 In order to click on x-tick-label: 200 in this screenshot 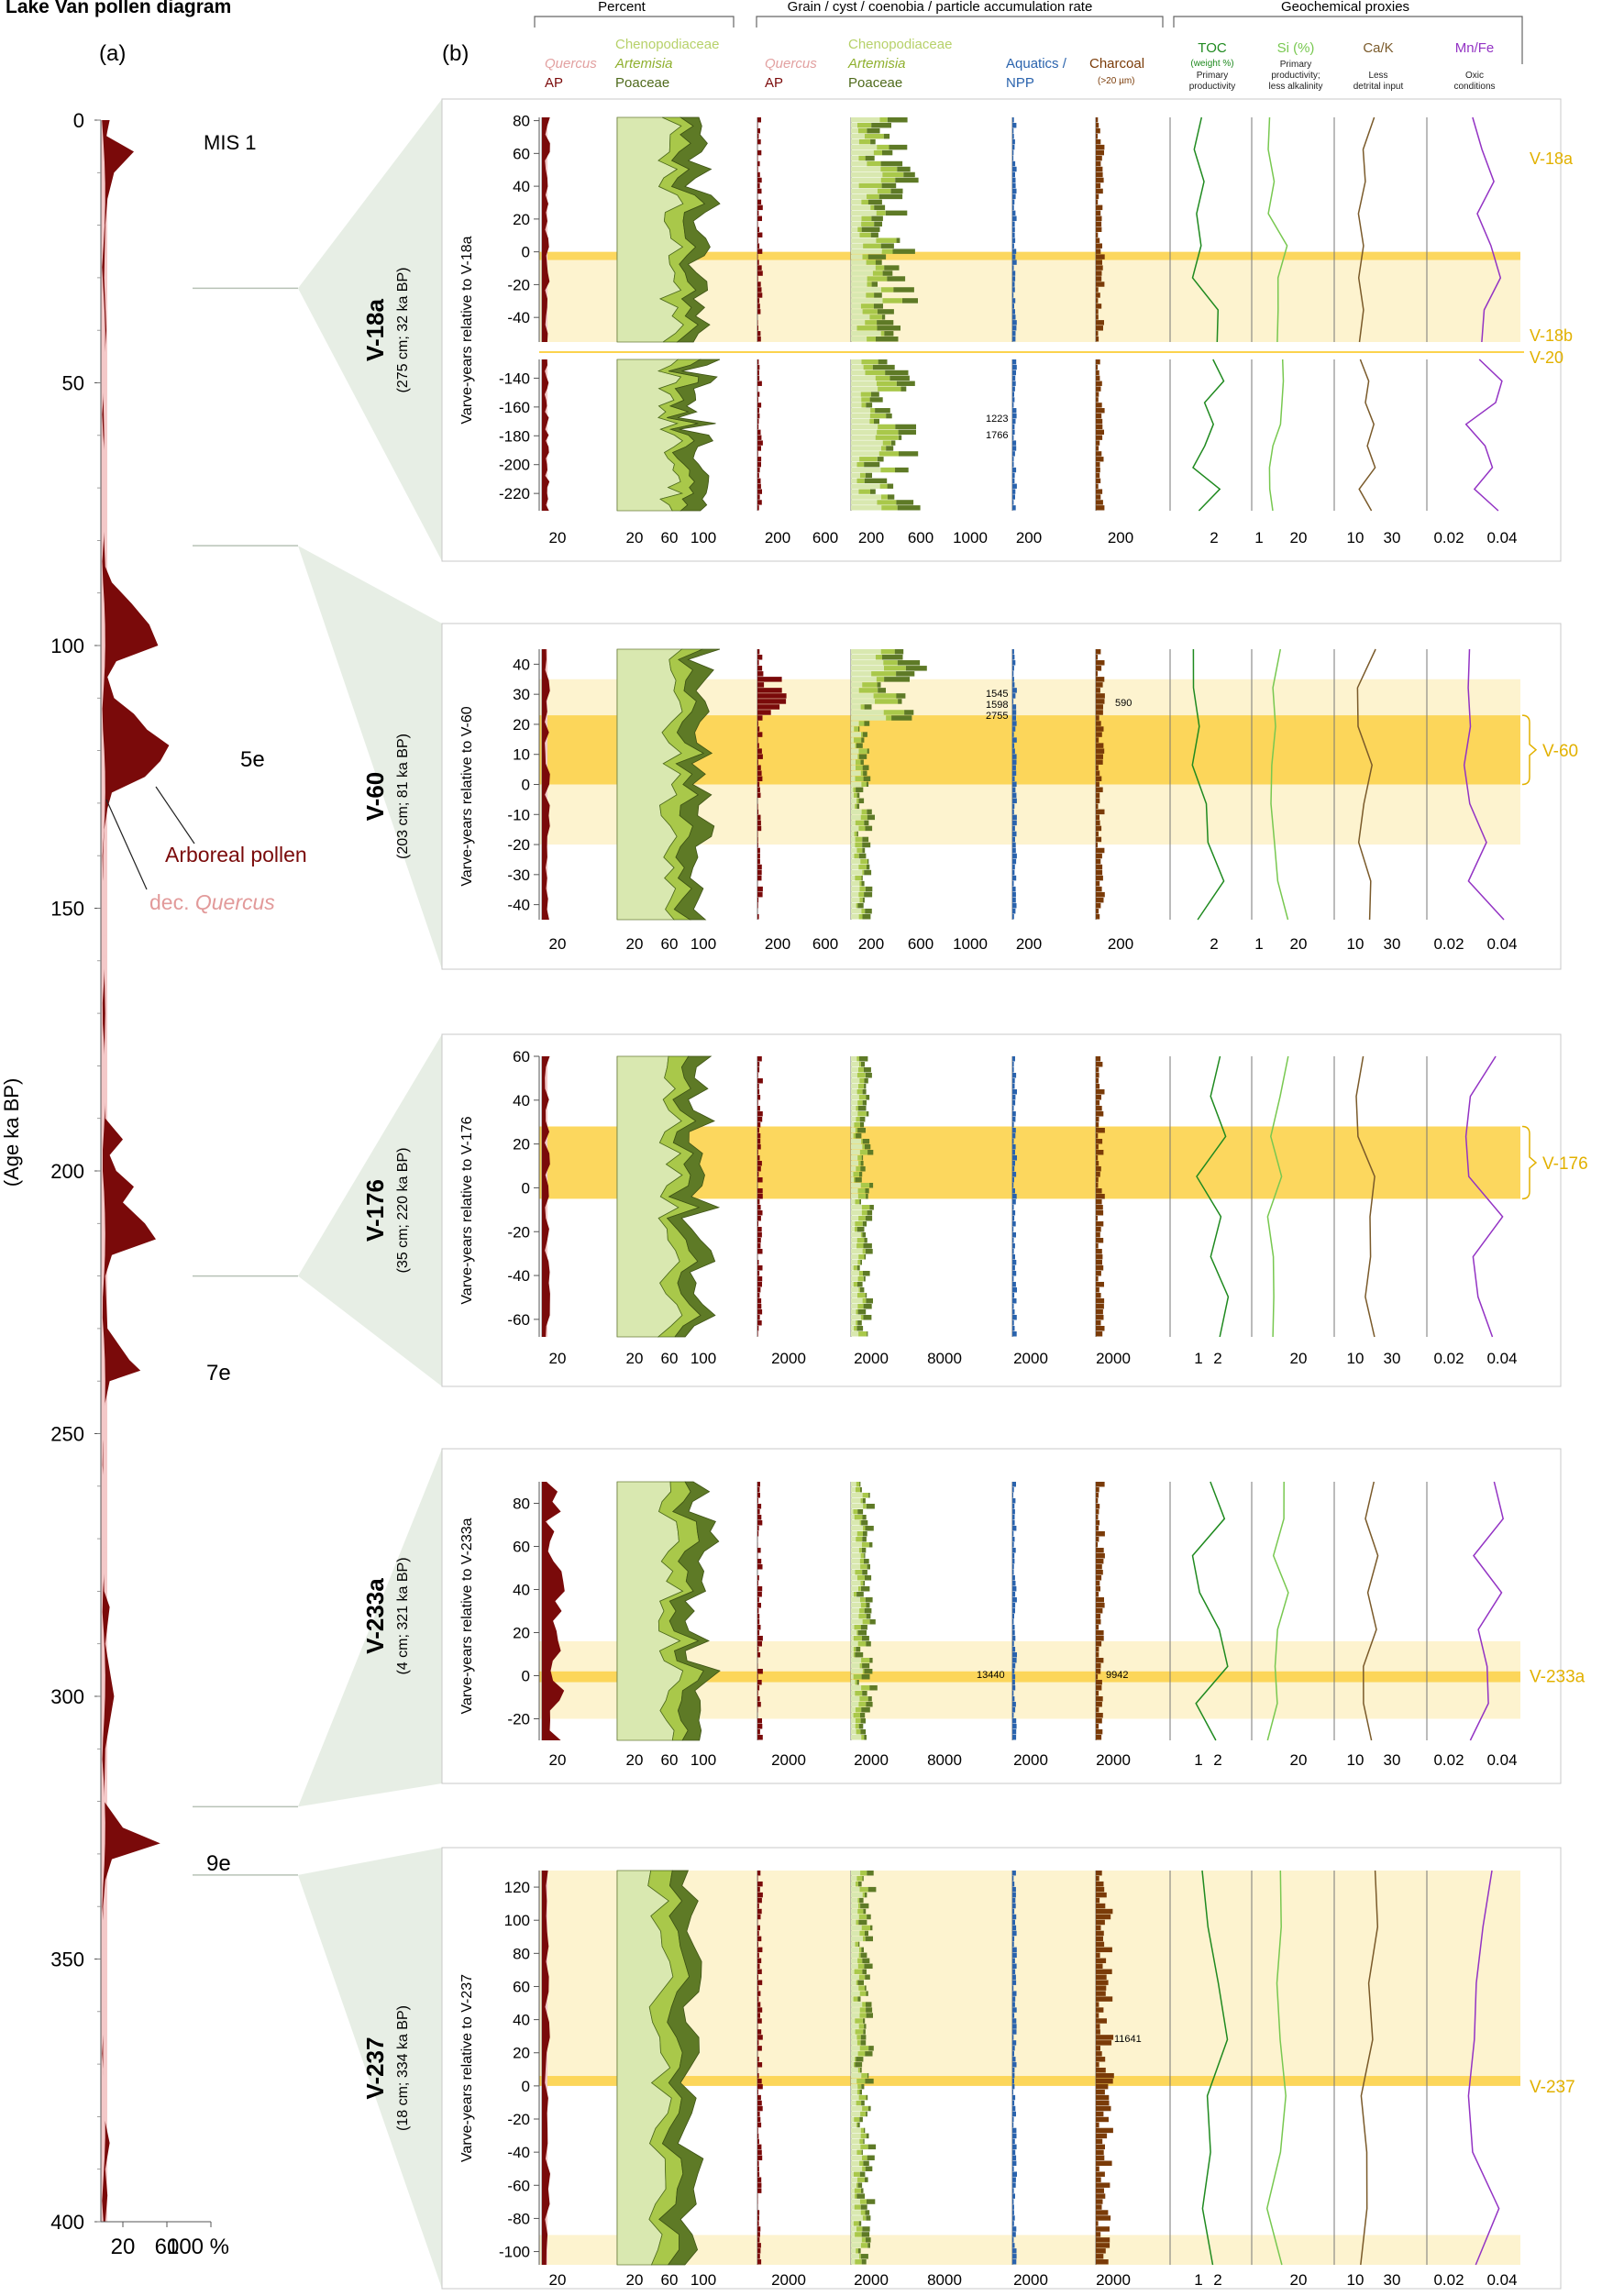, I will do `click(1029, 944)`.